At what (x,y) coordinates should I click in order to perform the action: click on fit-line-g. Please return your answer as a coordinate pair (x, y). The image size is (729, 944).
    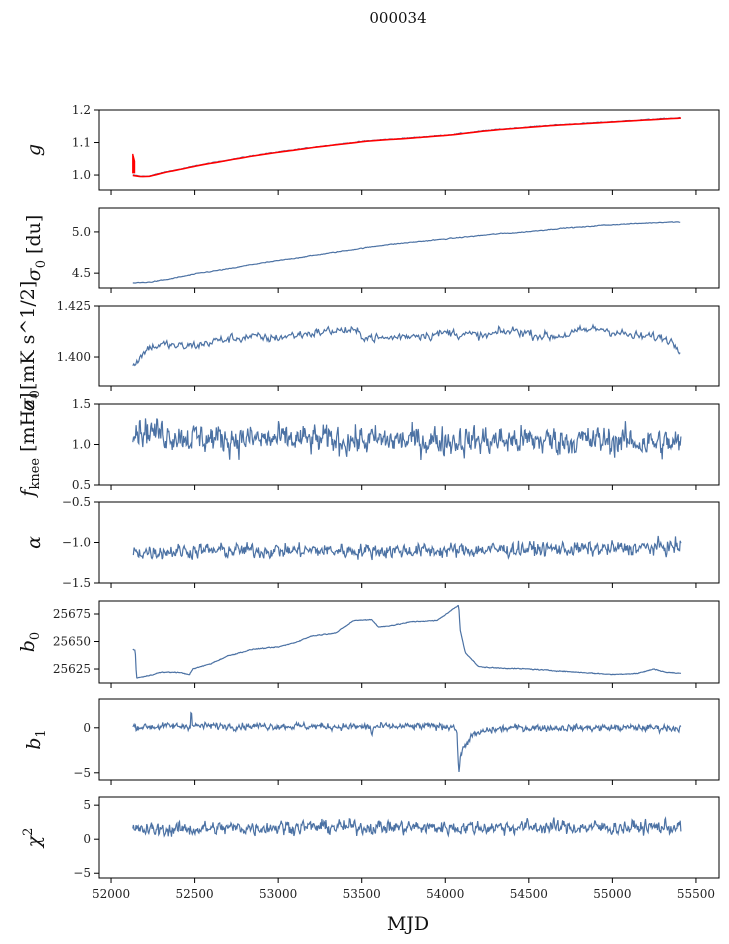
    Looking at the image, I should click on (406, 147).